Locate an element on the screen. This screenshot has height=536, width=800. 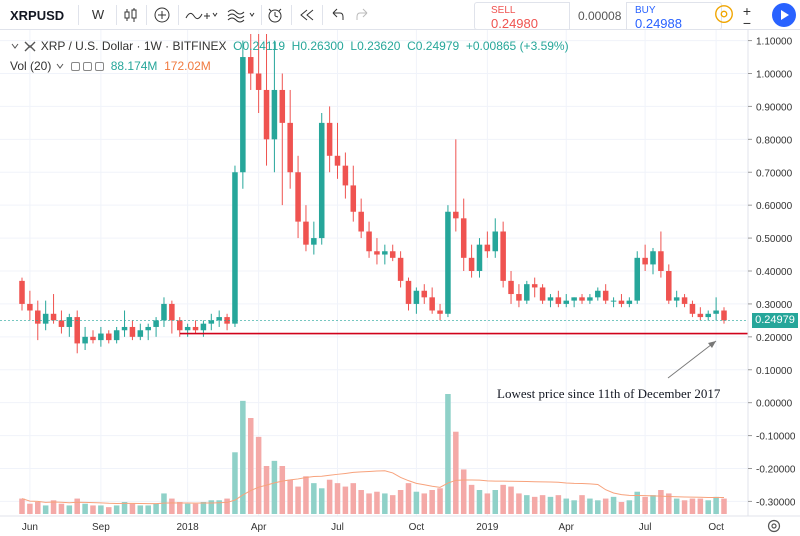
play-icon is located at coordinates (784, 15).